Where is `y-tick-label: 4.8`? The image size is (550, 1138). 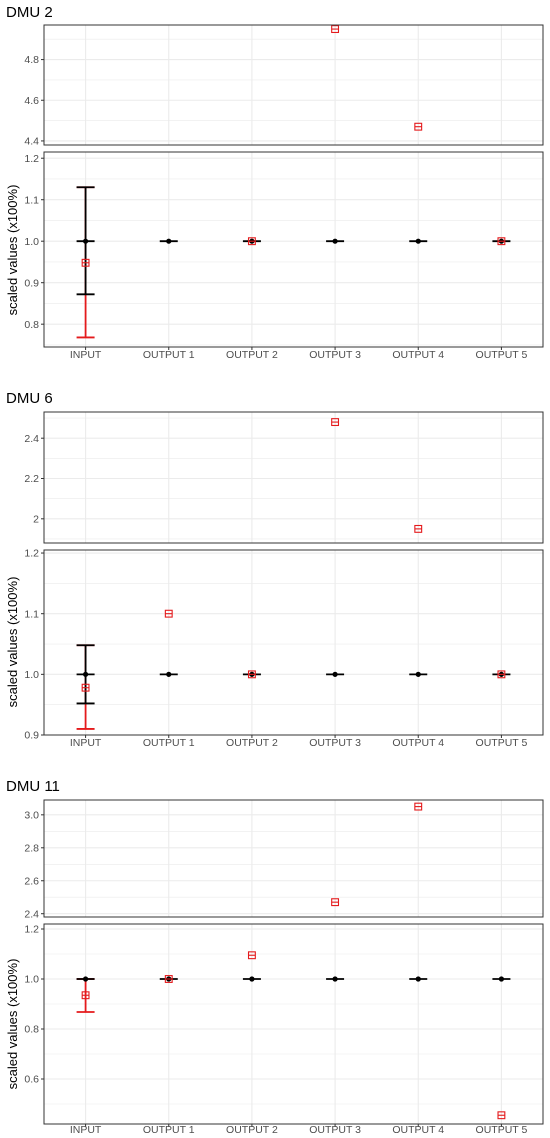
y-tick-label: 4.8 is located at coordinates (31, 60).